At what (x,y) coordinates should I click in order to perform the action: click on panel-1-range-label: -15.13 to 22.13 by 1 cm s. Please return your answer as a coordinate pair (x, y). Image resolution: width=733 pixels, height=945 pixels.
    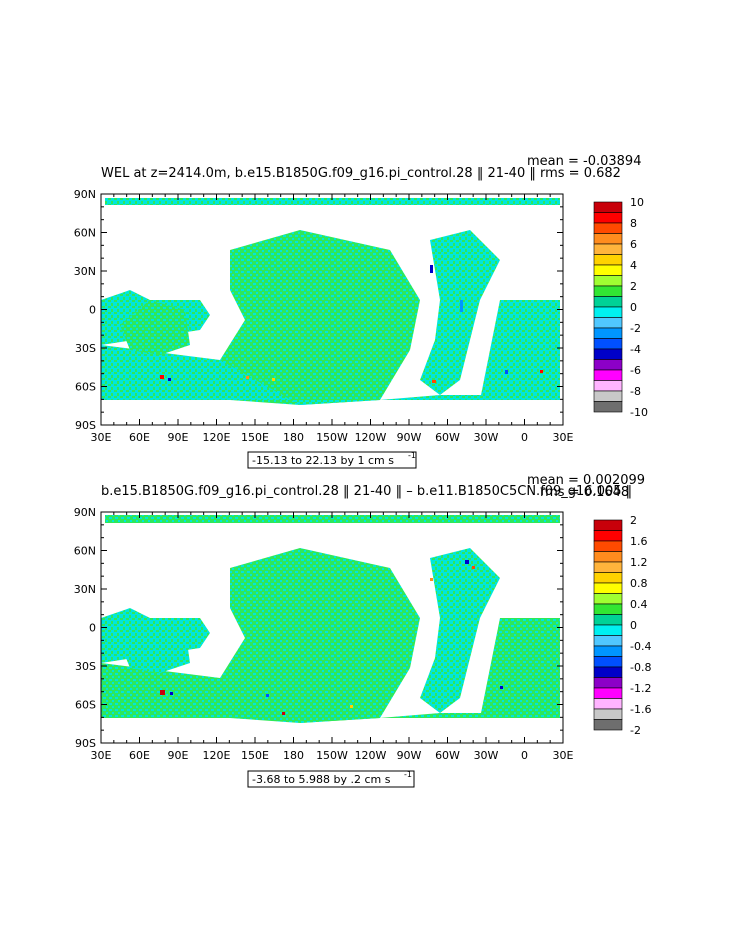
    Looking at the image, I should click on (323, 460).